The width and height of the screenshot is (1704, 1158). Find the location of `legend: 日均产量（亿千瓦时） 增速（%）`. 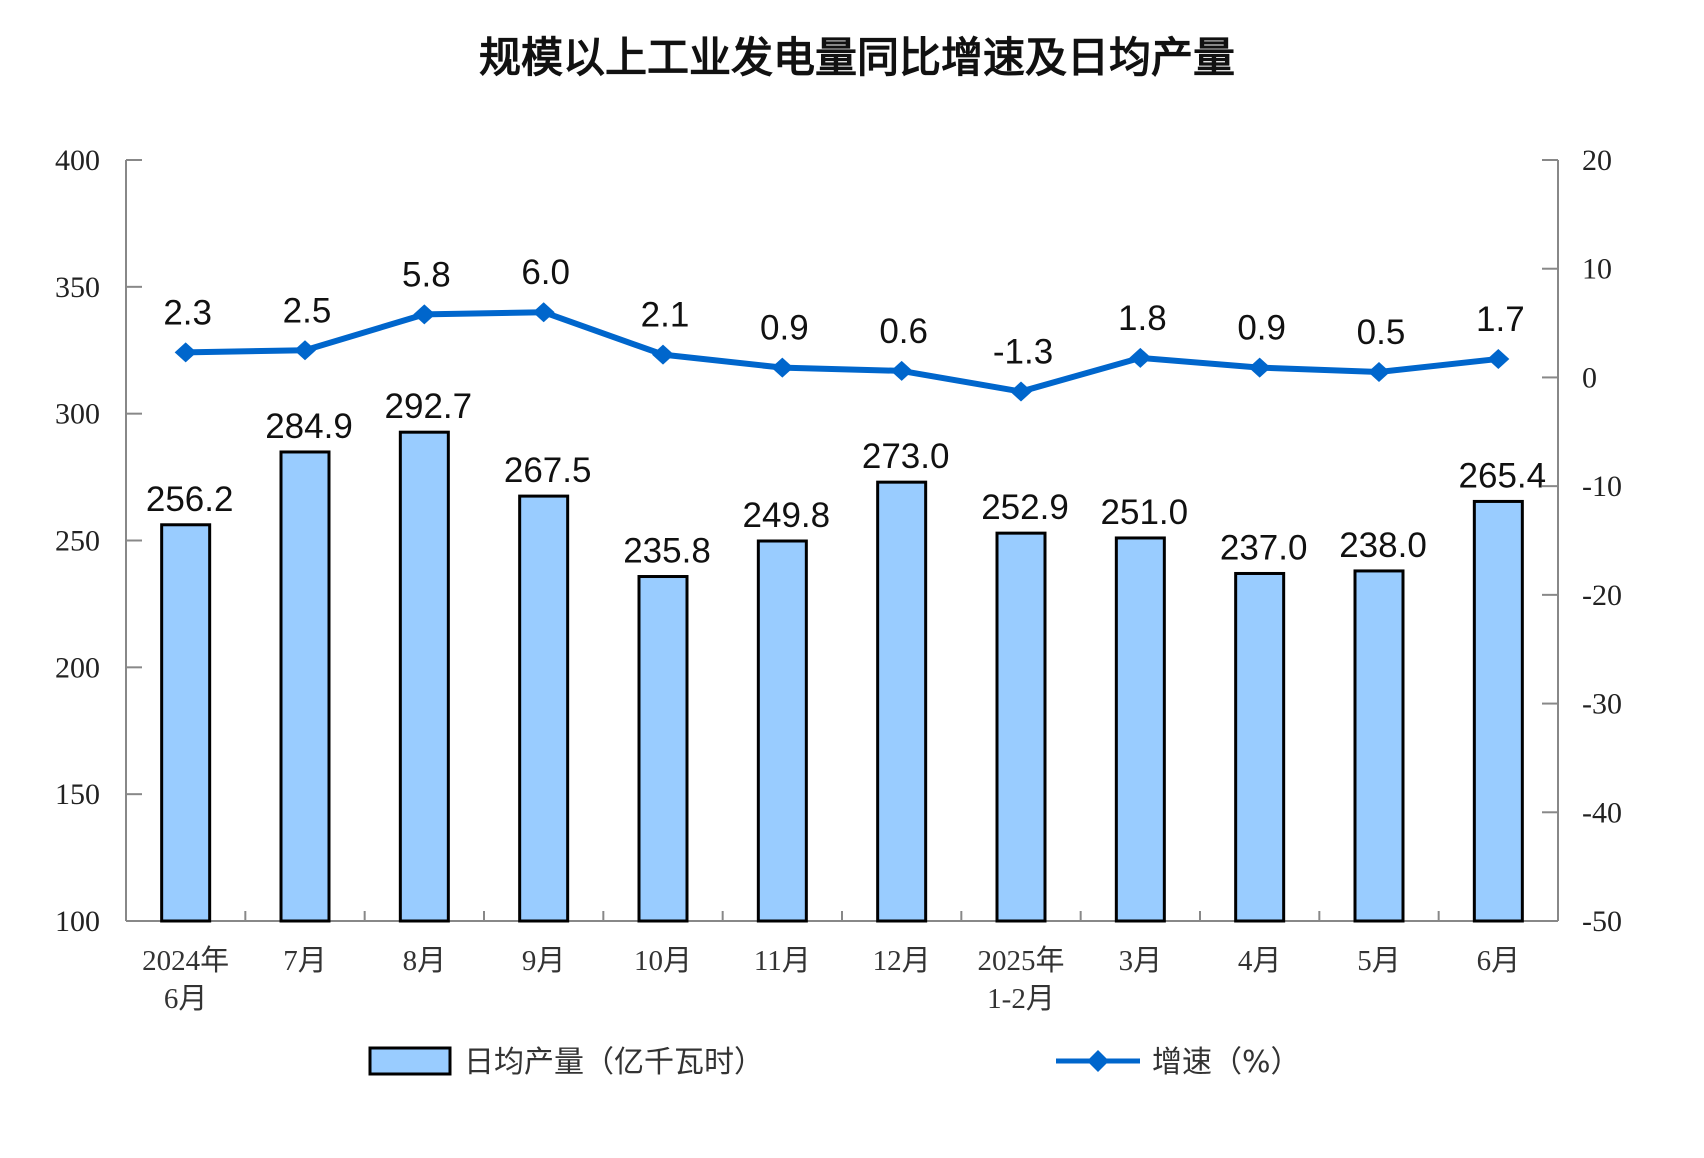

legend: 日均产量（亿千瓦时） 增速（%） is located at coordinates (834, 1062).